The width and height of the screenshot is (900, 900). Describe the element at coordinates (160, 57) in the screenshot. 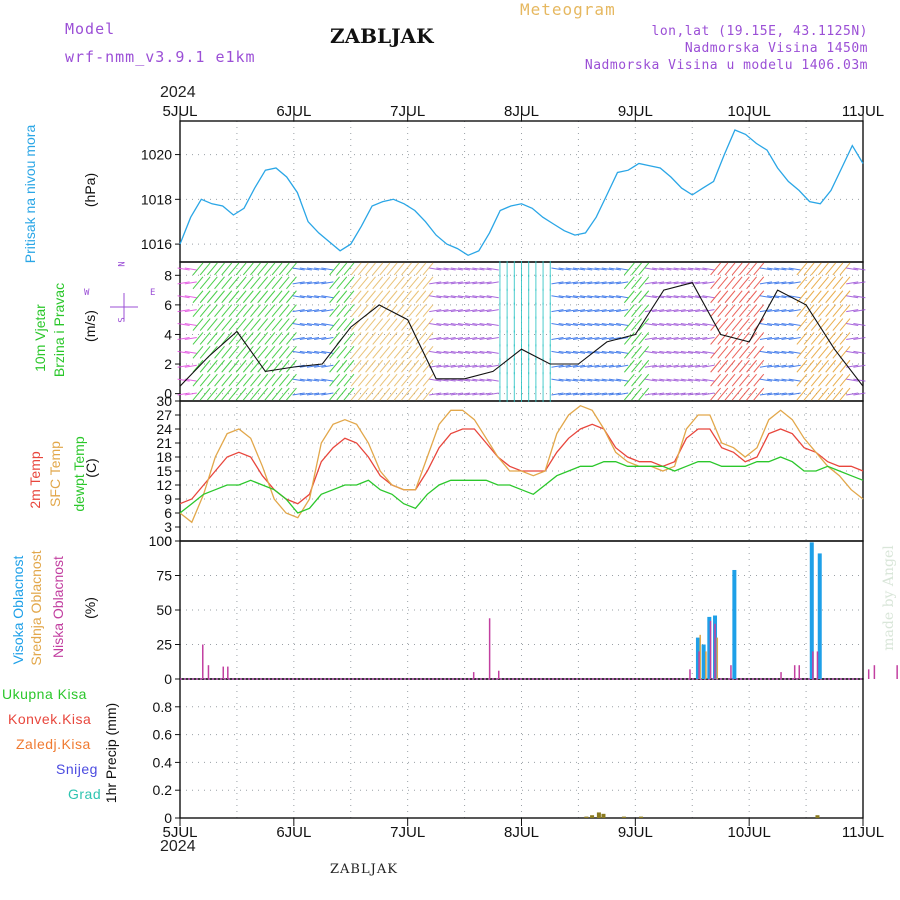

I see `model-name: wrf-nmm_v3.9.1 e1km` at that location.